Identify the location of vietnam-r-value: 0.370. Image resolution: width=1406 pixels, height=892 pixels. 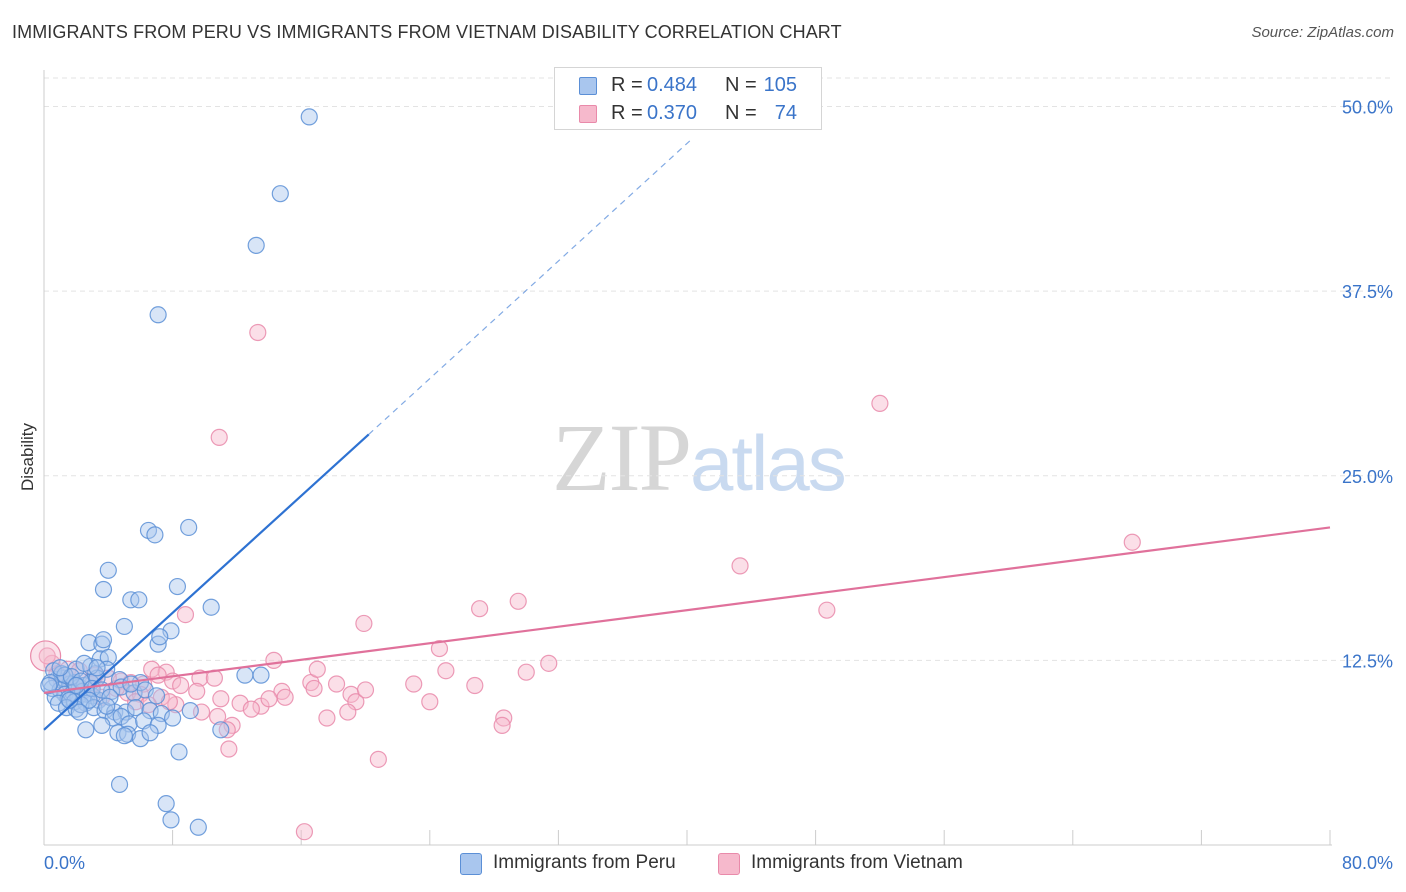
(672, 113).